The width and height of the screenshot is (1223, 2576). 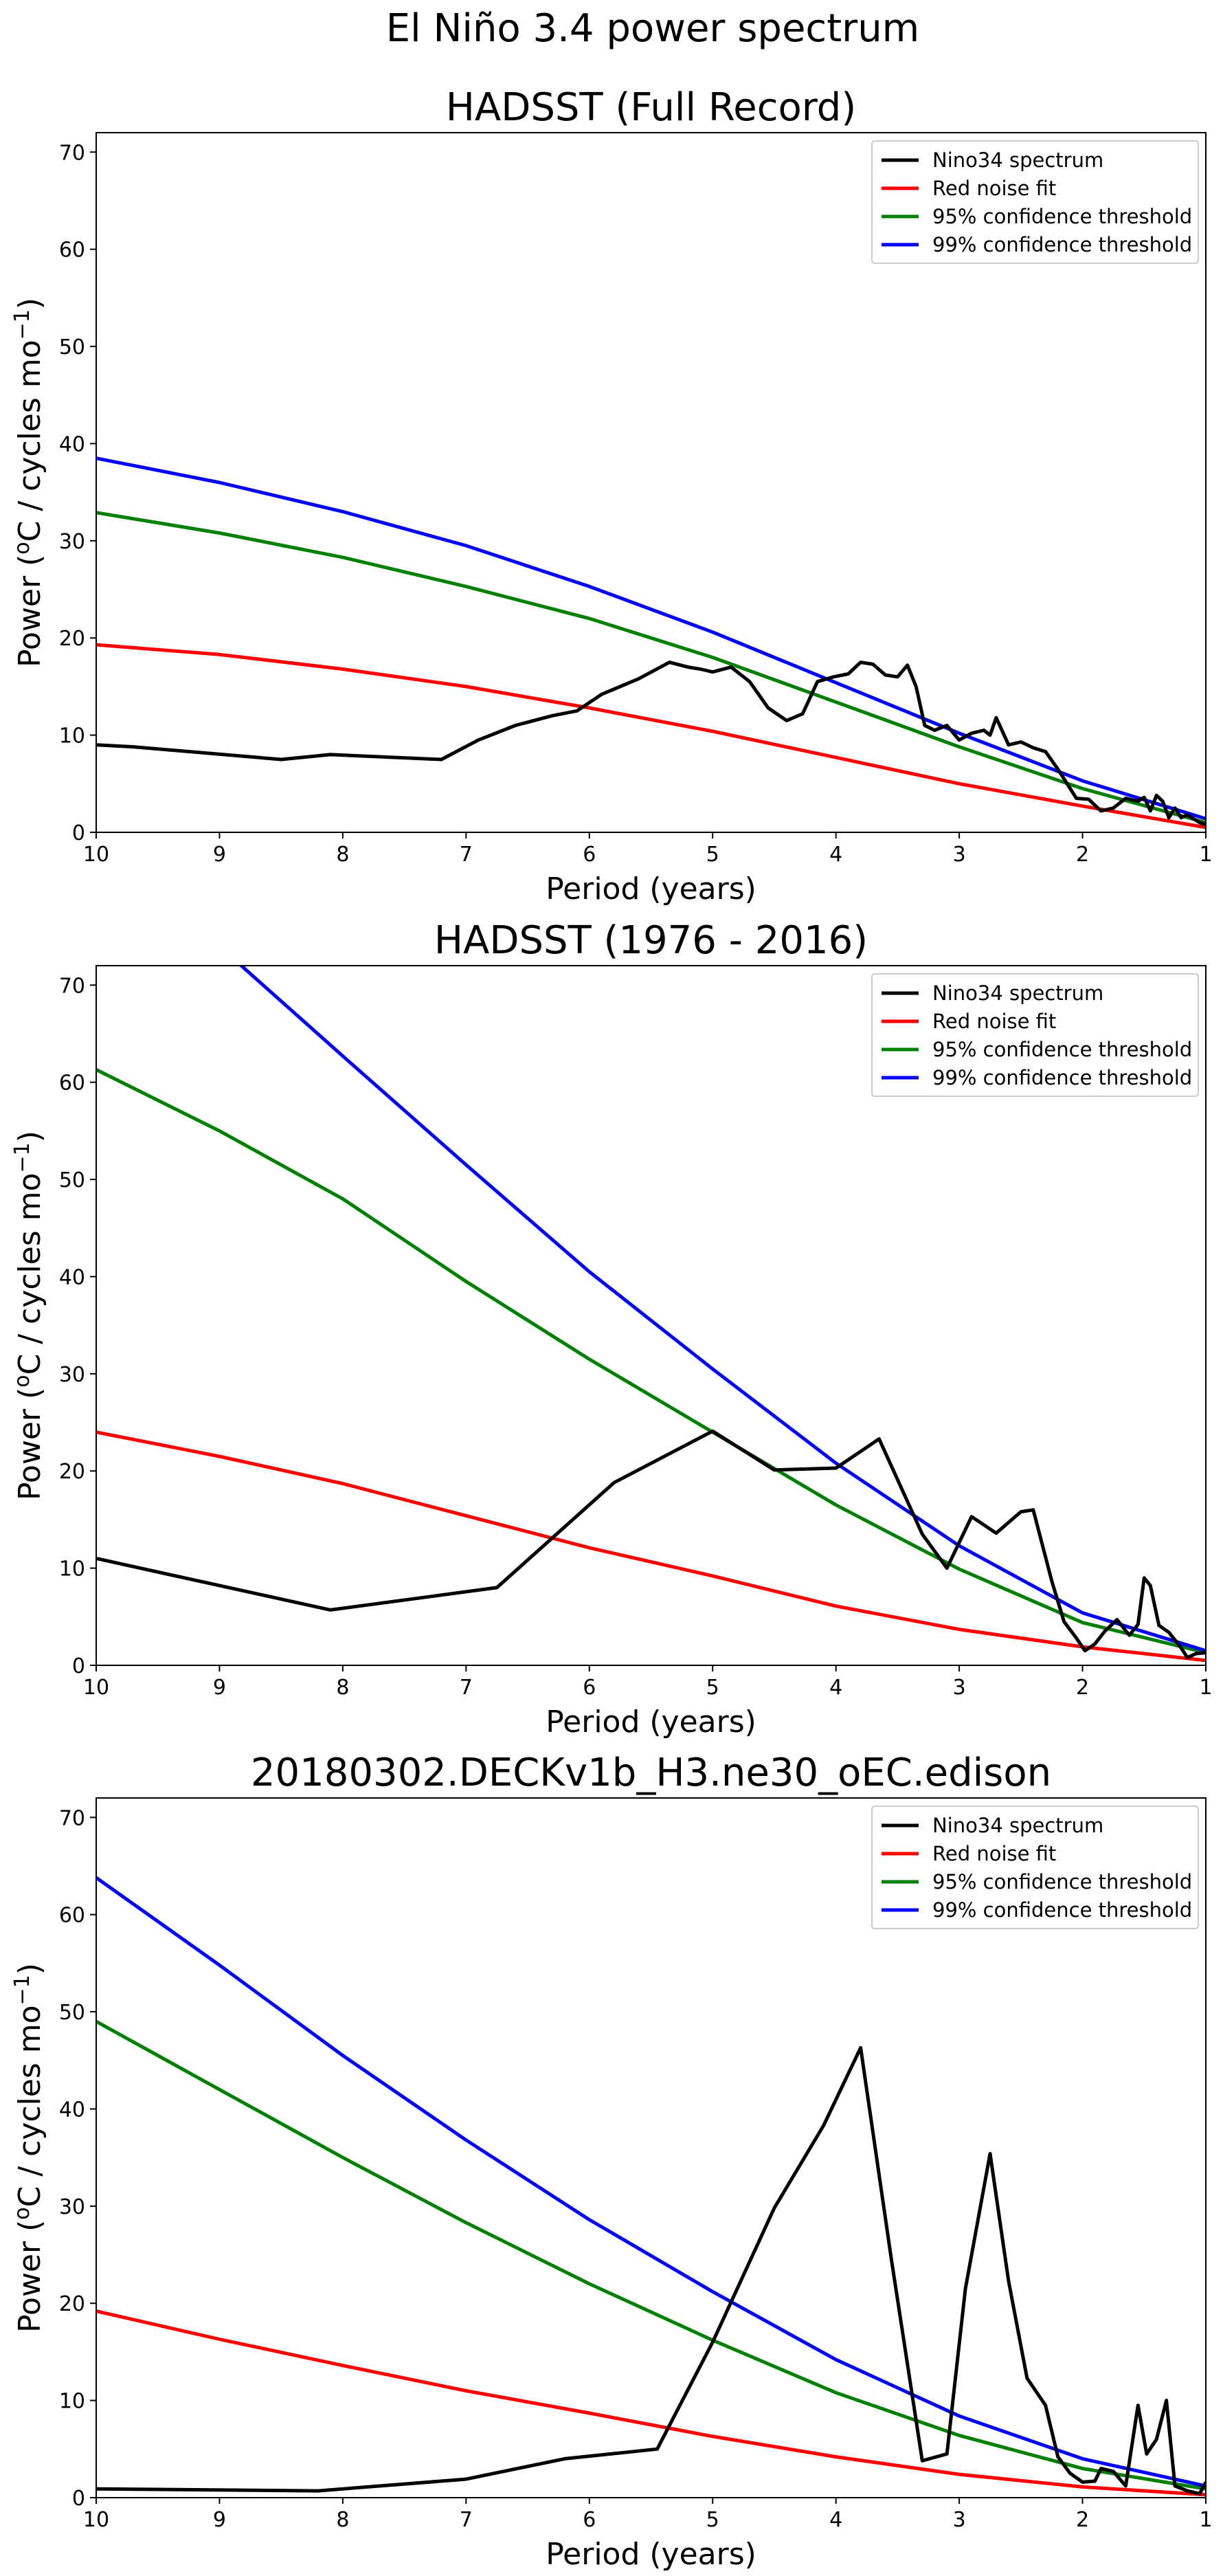 What do you see at coordinates (72, 1818) in the screenshot?
I see `y-tick-label: 70` at bounding box center [72, 1818].